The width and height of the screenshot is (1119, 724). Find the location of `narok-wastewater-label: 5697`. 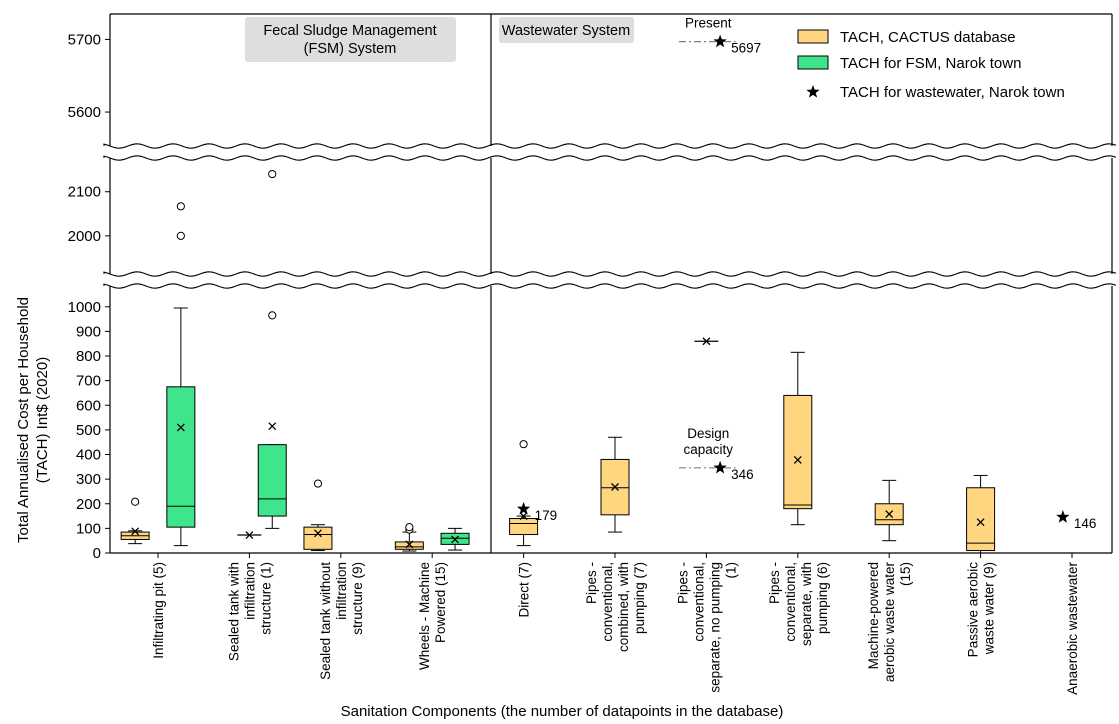

narok-wastewater-label: 5697 is located at coordinates (746, 48).